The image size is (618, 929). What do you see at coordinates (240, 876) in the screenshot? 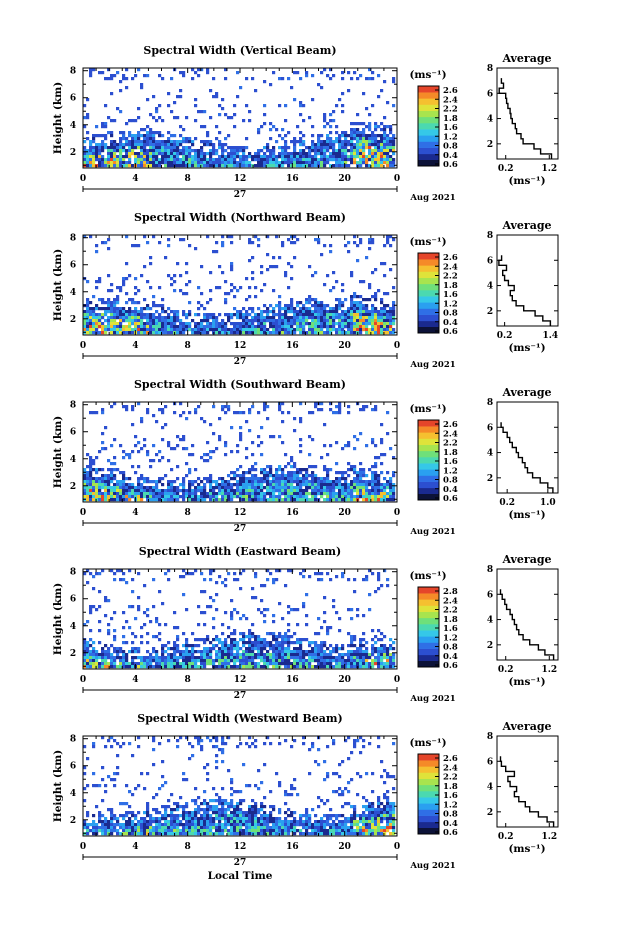
I see `x-axis-label: Local Time` at bounding box center [240, 876].